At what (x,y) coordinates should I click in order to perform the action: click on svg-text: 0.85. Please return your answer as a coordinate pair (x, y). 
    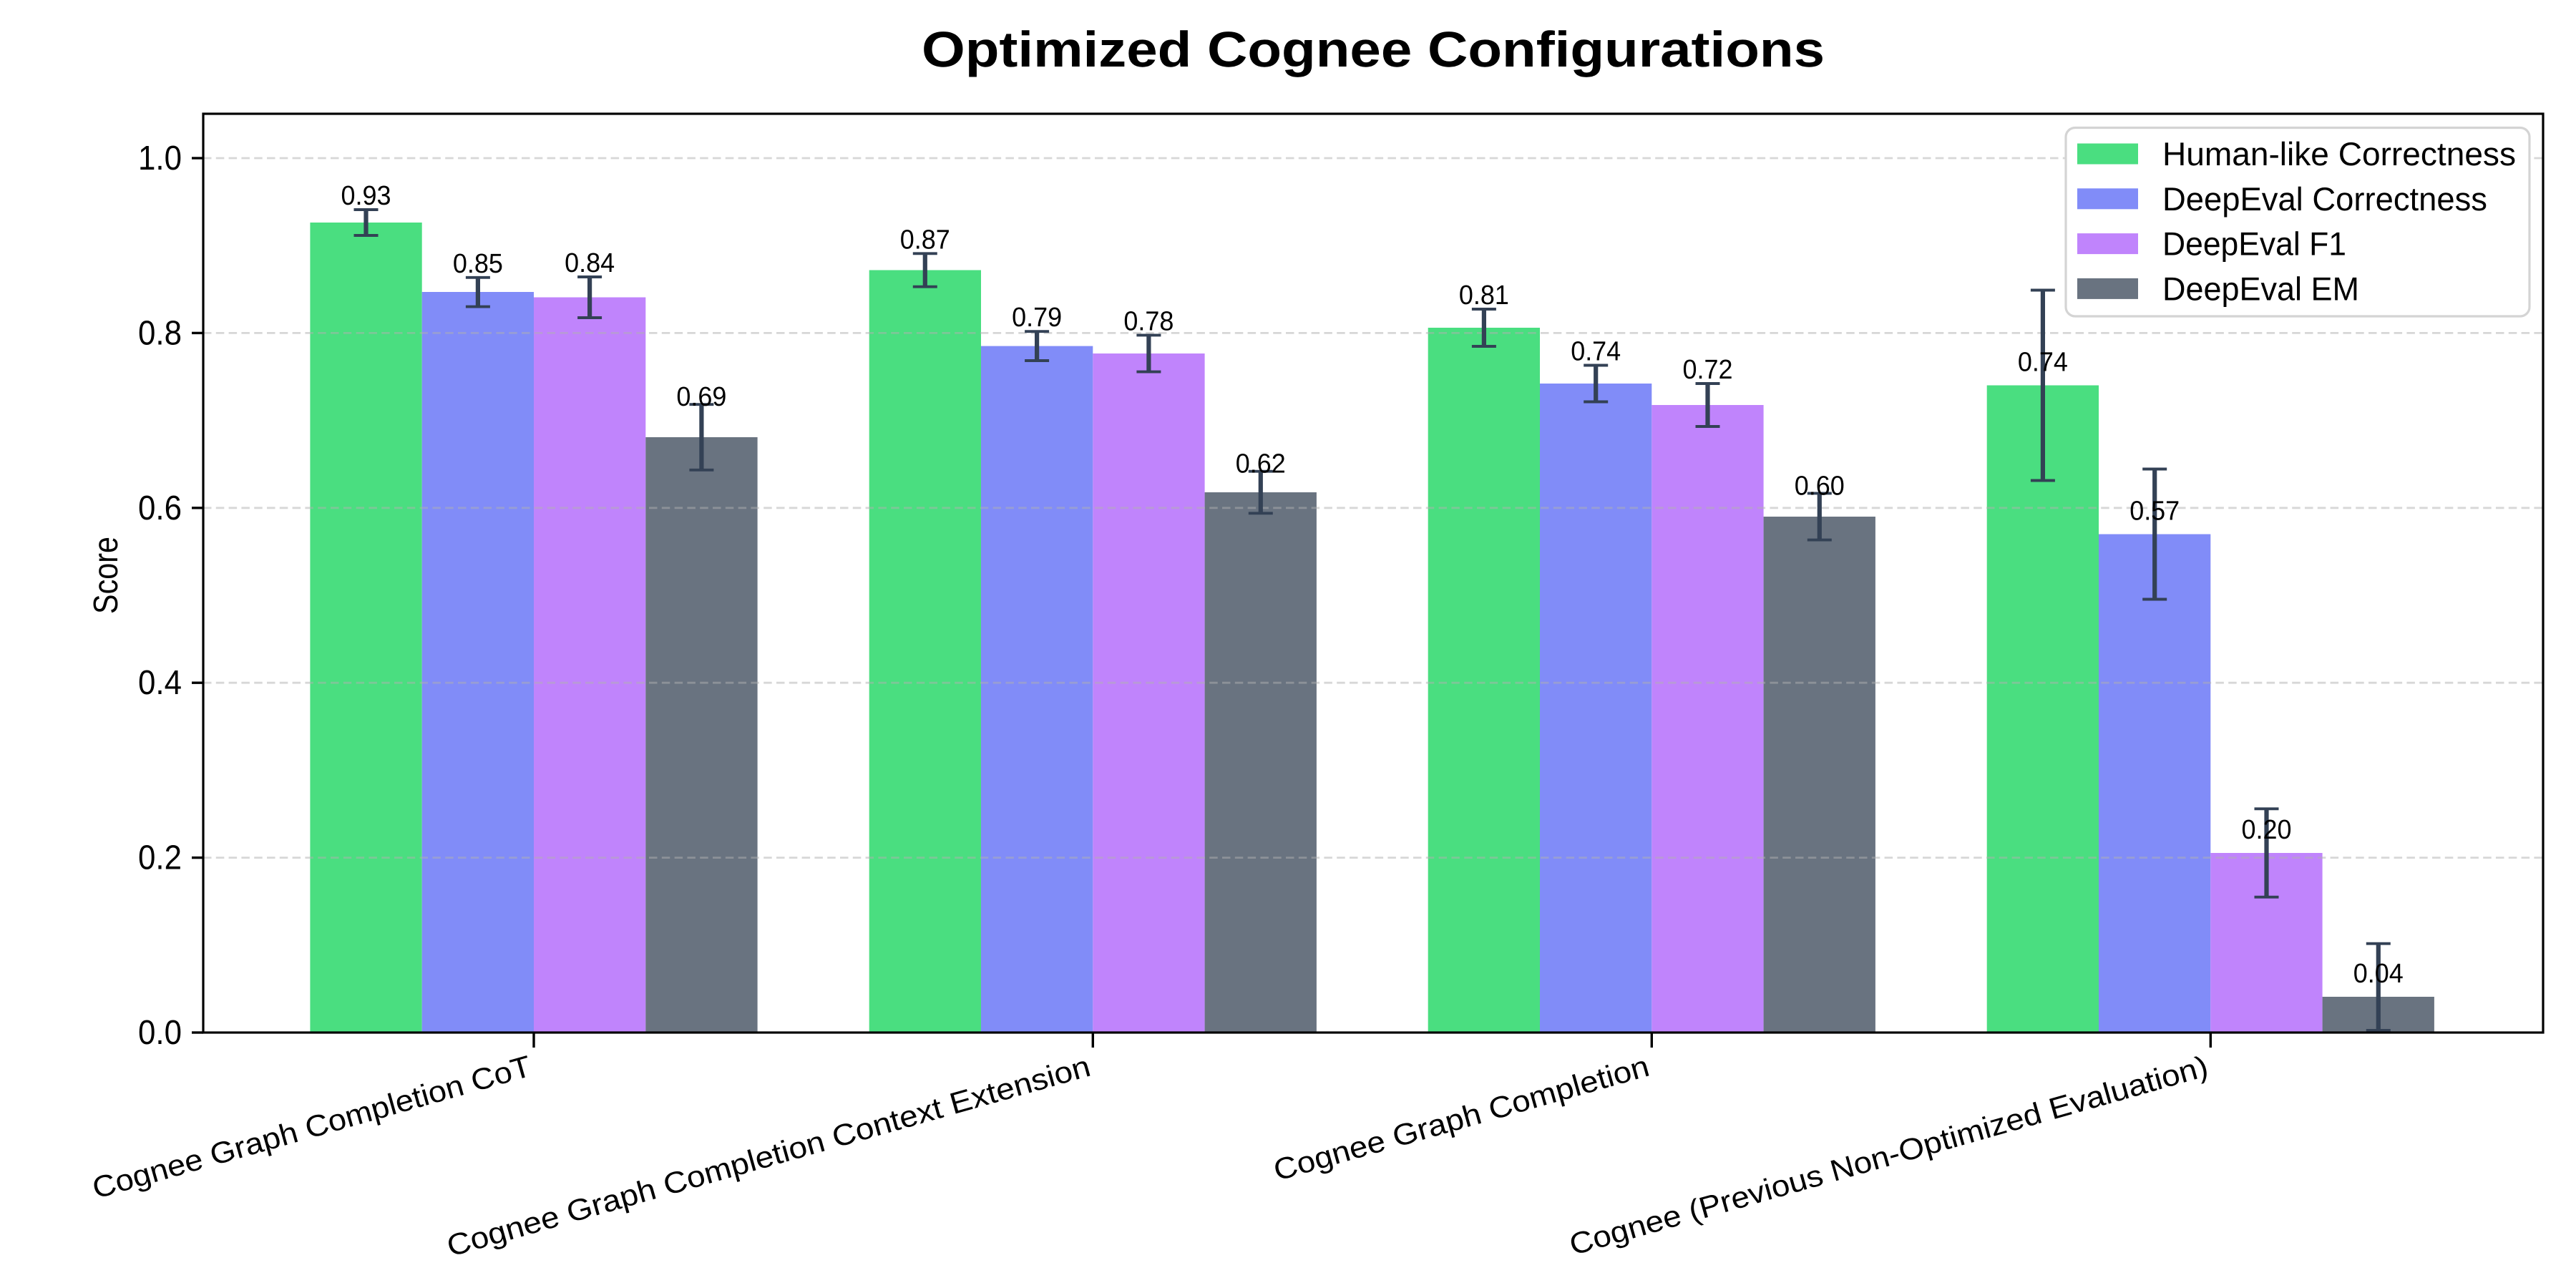
    Looking at the image, I should click on (478, 264).